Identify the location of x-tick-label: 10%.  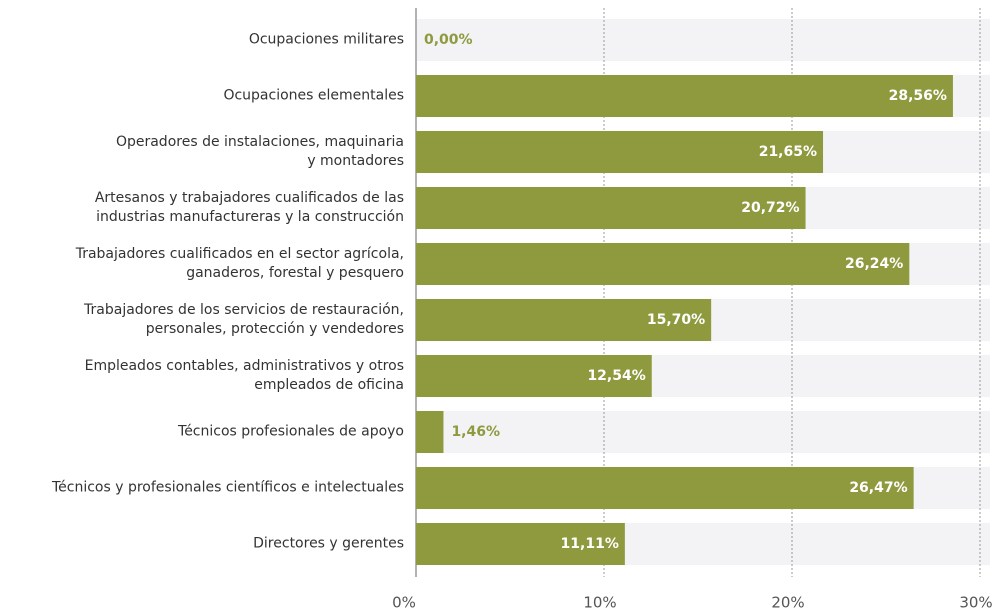
(599, 603).